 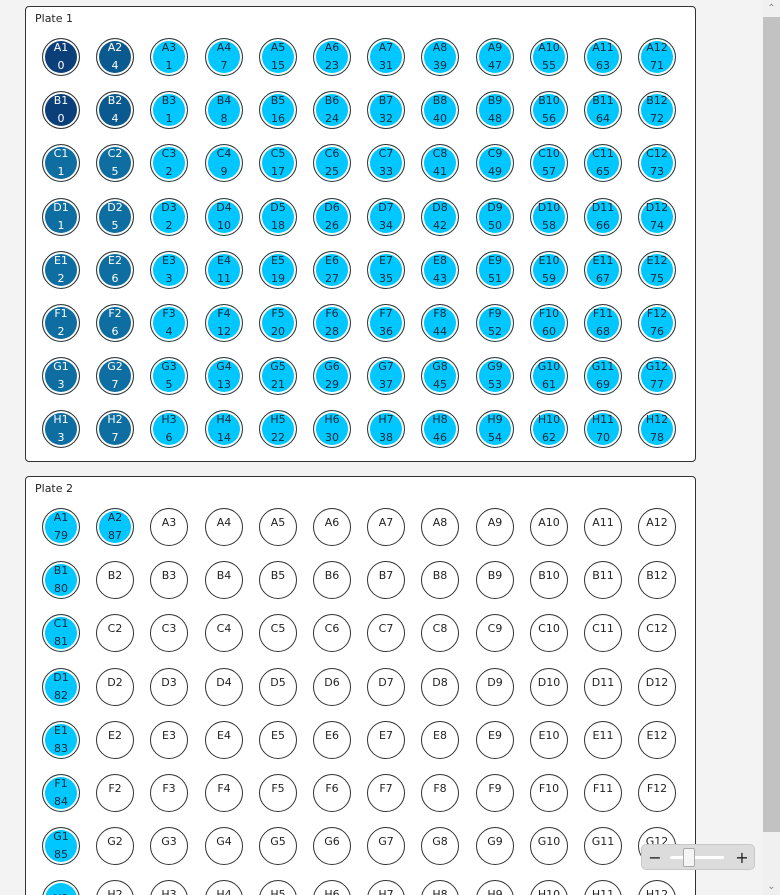 I want to click on well-D8: D8 42, so click(x=440, y=217).